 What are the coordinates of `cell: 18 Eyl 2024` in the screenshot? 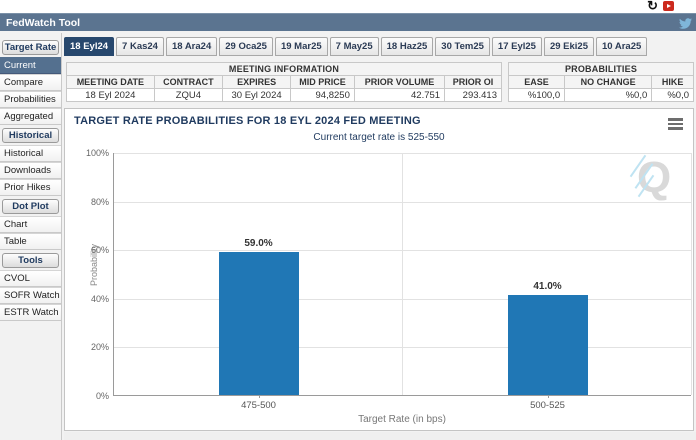 It's located at (110, 95).